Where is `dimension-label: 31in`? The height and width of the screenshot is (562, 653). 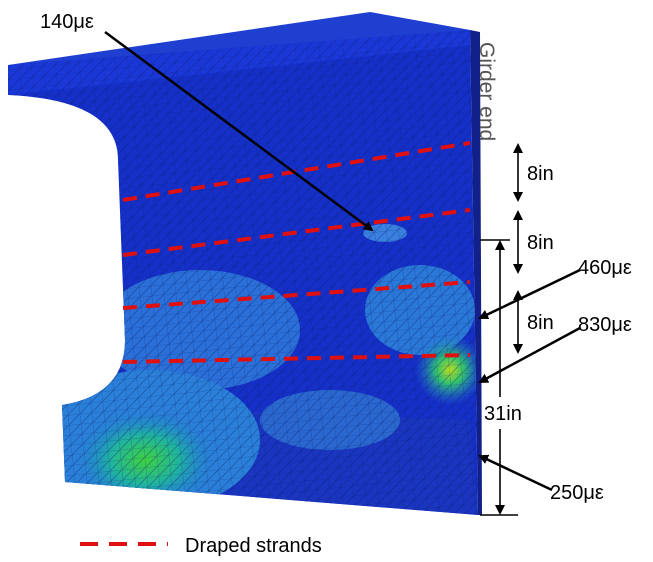
dimension-label: 31in is located at coordinates (503, 414).